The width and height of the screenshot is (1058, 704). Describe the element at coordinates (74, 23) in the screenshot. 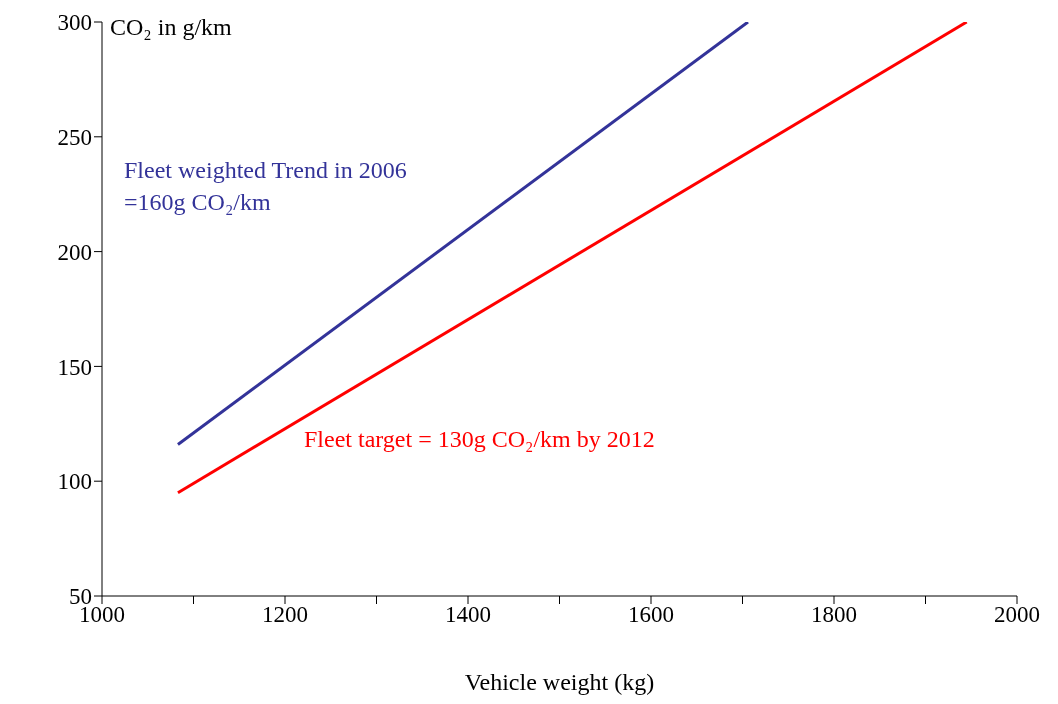

I see `y-tick-label: 300` at that location.